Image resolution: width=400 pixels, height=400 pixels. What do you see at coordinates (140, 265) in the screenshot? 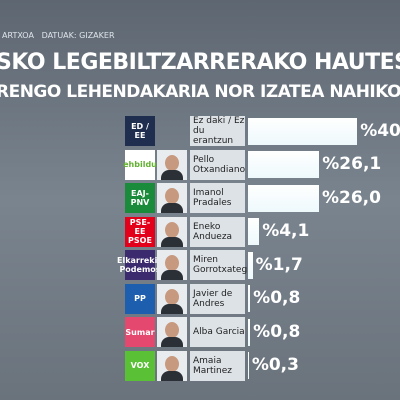
I see `party-logo: Elkarrekin Podemos` at bounding box center [140, 265].